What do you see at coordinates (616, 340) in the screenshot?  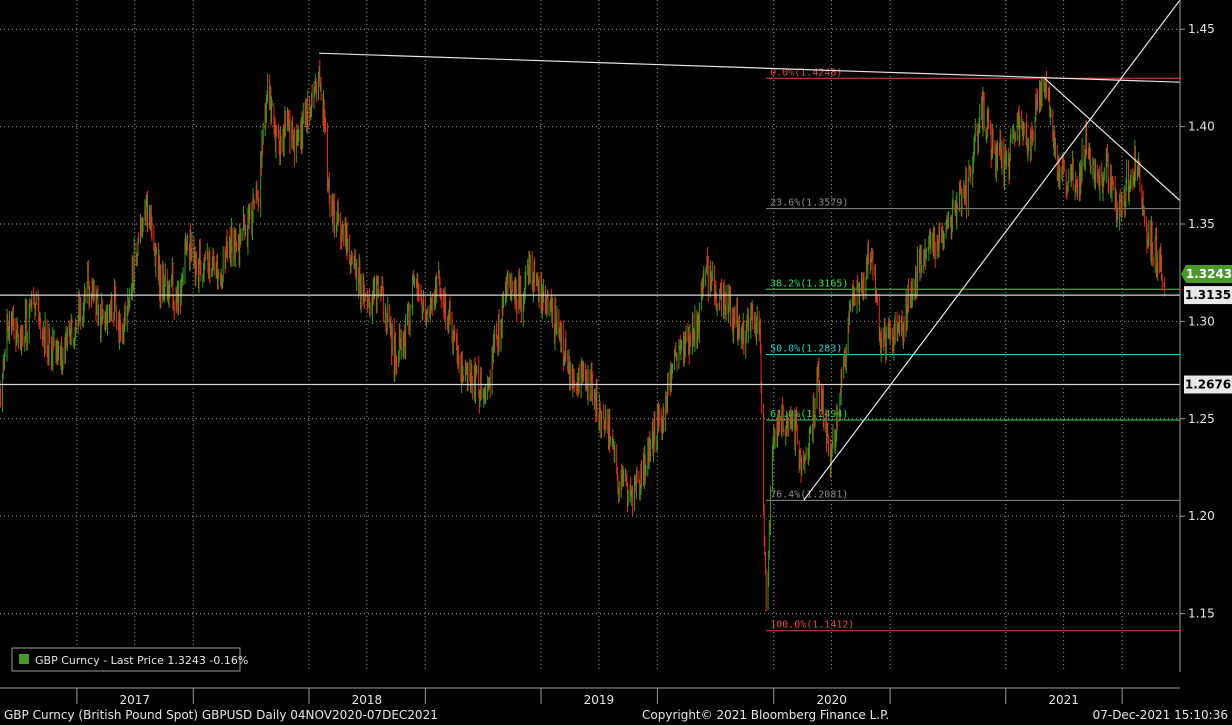 I see `horizontal-levels: 1.3135 1.2676` at bounding box center [616, 340].